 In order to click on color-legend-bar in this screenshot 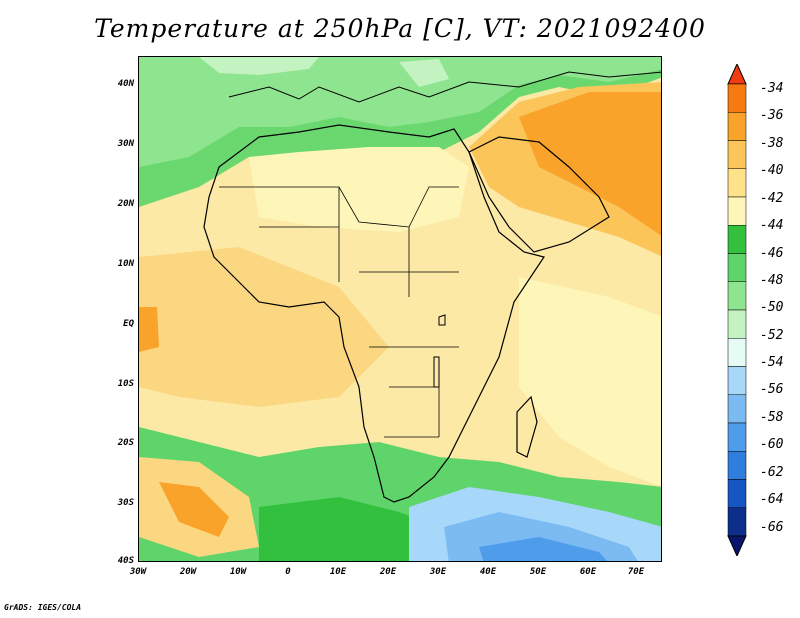, I will do `click(737, 310)`.